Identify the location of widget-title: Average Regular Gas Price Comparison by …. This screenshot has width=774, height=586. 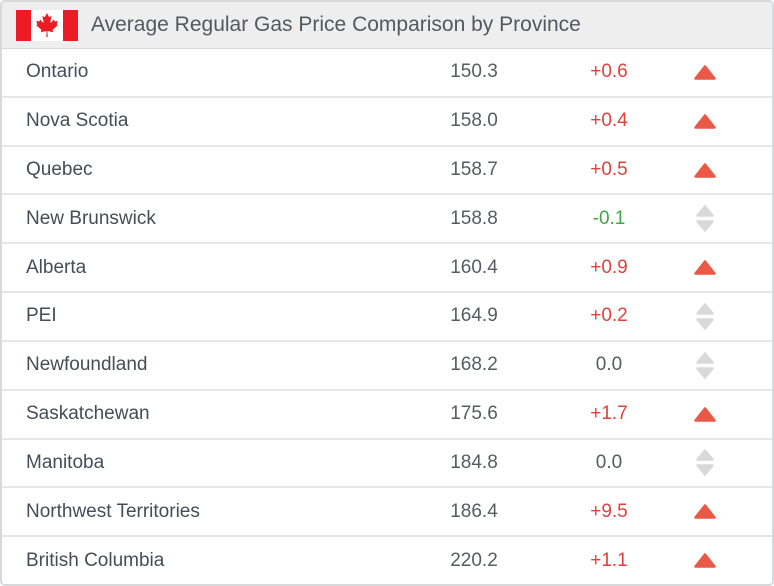
(336, 24).